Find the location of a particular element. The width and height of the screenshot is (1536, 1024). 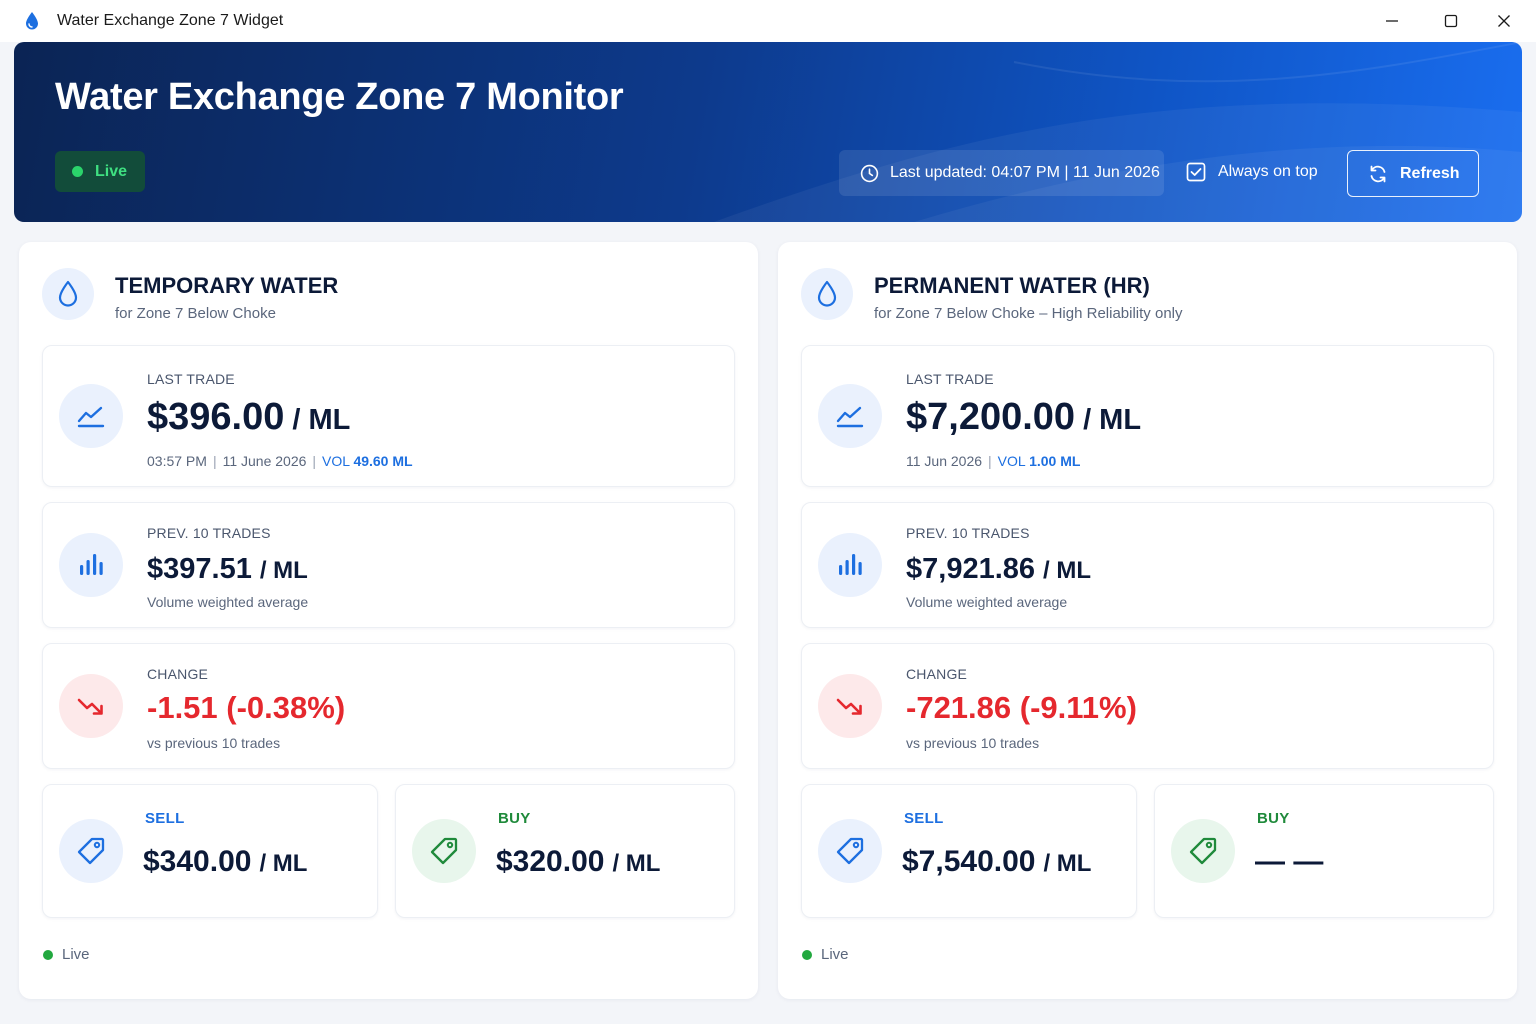

refresh-button: Refresh is located at coordinates (1413, 173).